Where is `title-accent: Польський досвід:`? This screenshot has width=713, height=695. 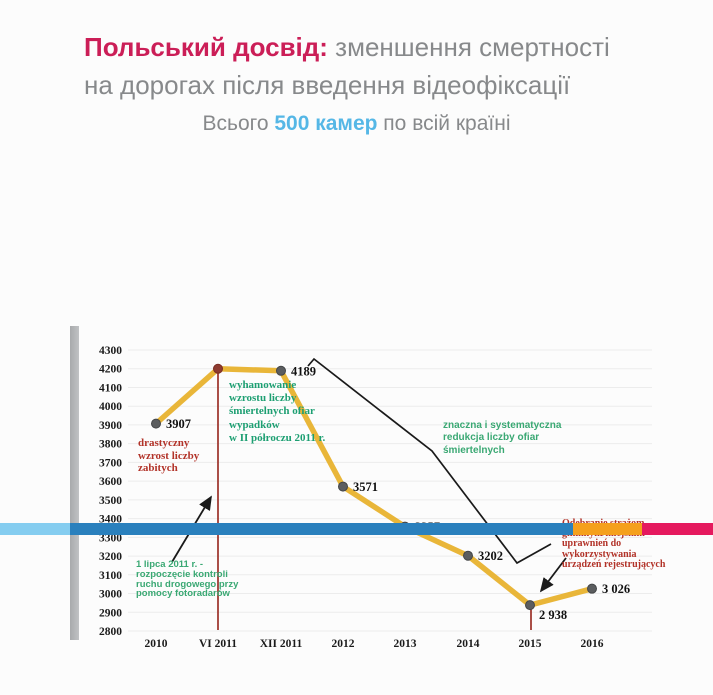
title-accent: Польський досвід: is located at coordinates (206, 47).